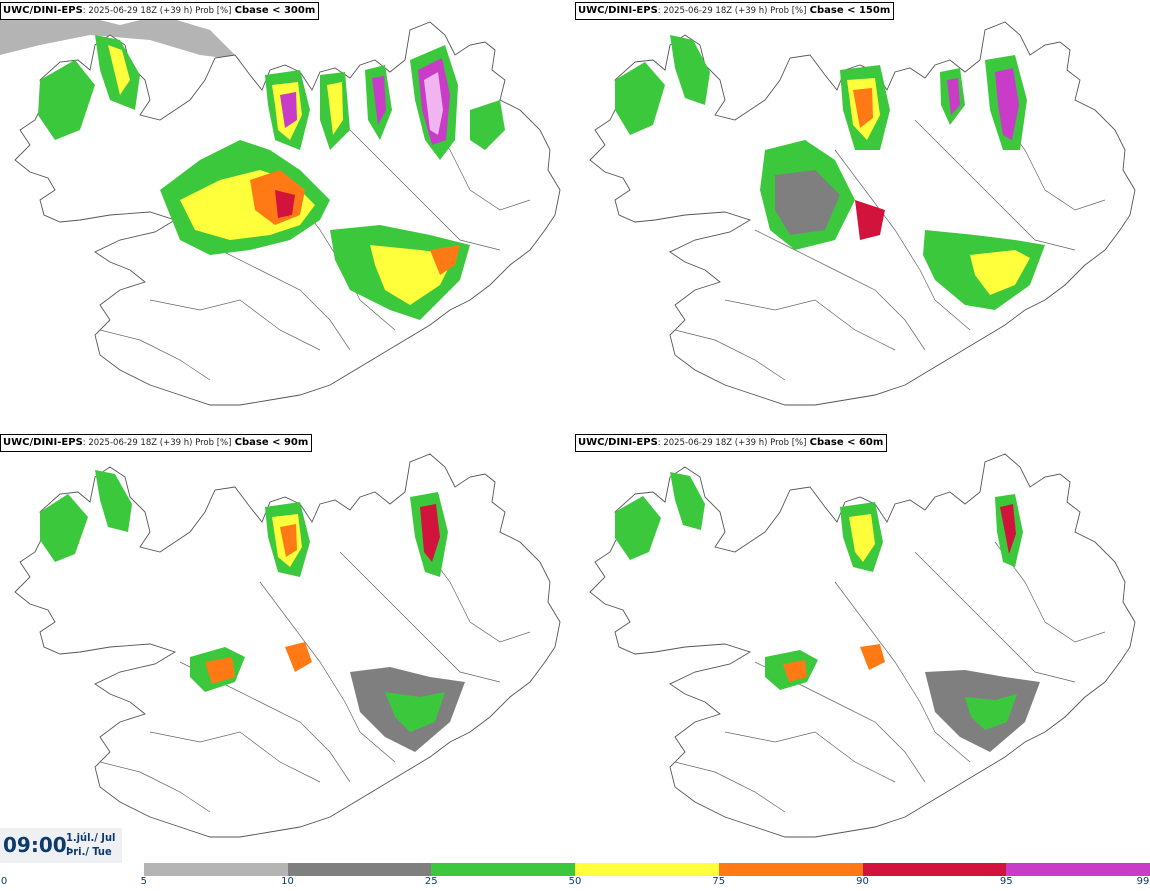 The width and height of the screenshot is (1150, 891). What do you see at coordinates (89, 851) in the screenshot?
I see `valid-date-line2: Þri./ Tue` at bounding box center [89, 851].